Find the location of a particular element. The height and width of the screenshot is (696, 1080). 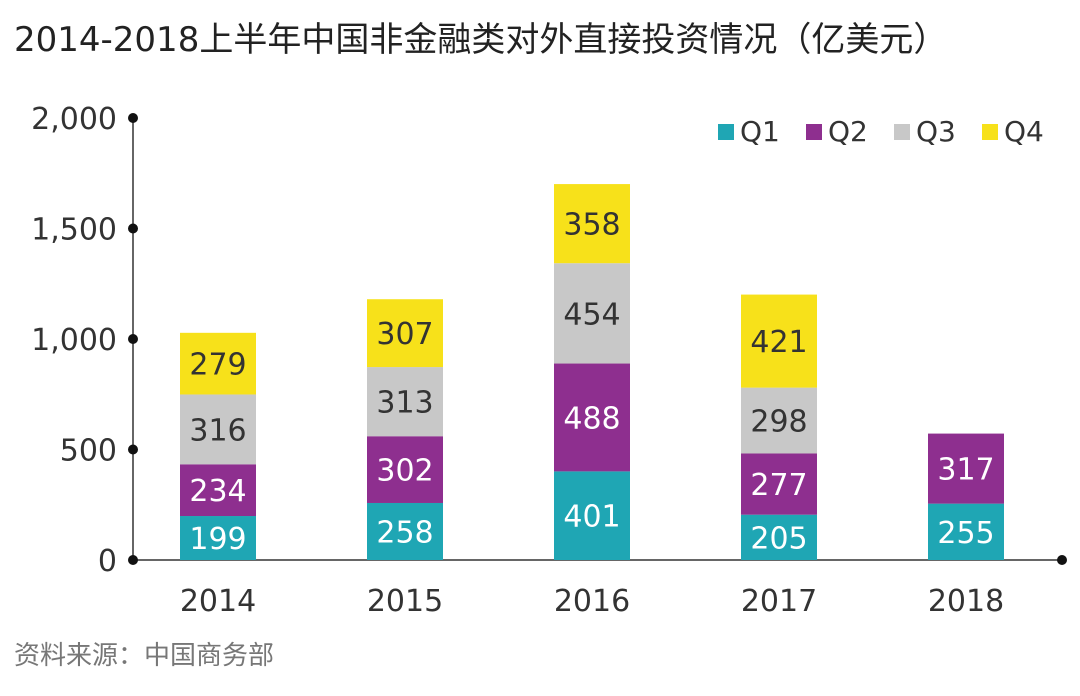

data-label: 234 is located at coordinates (217, 491).